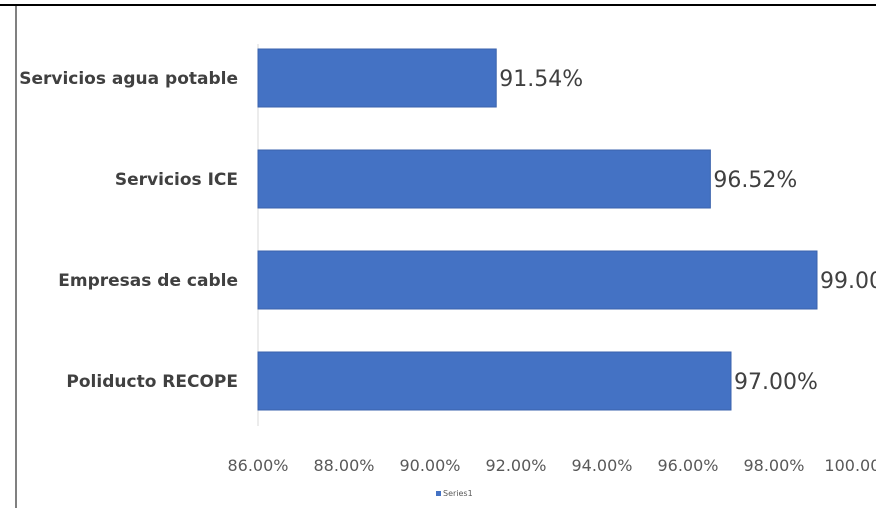 The width and height of the screenshot is (876, 508). What do you see at coordinates (458, 493) in the screenshot?
I see `legend-label-series1: Series1` at bounding box center [458, 493].